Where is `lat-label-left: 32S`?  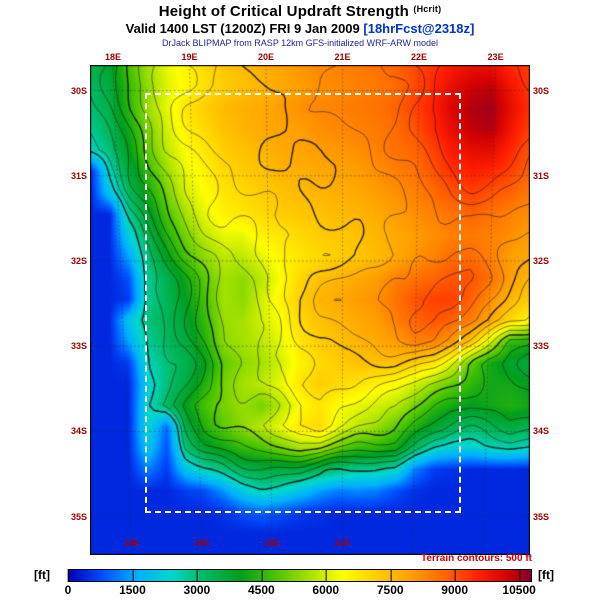 lat-label-left: 32S is located at coordinates (78, 261).